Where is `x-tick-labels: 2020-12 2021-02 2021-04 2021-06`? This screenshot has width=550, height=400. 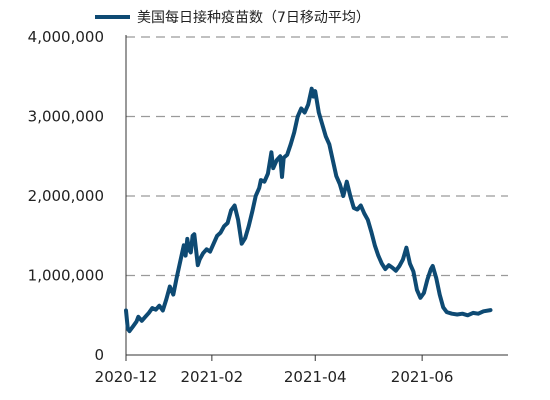 x-tick-labels: 2020-12 2021-02 2021-04 2021-06 is located at coordinates (274, 370).